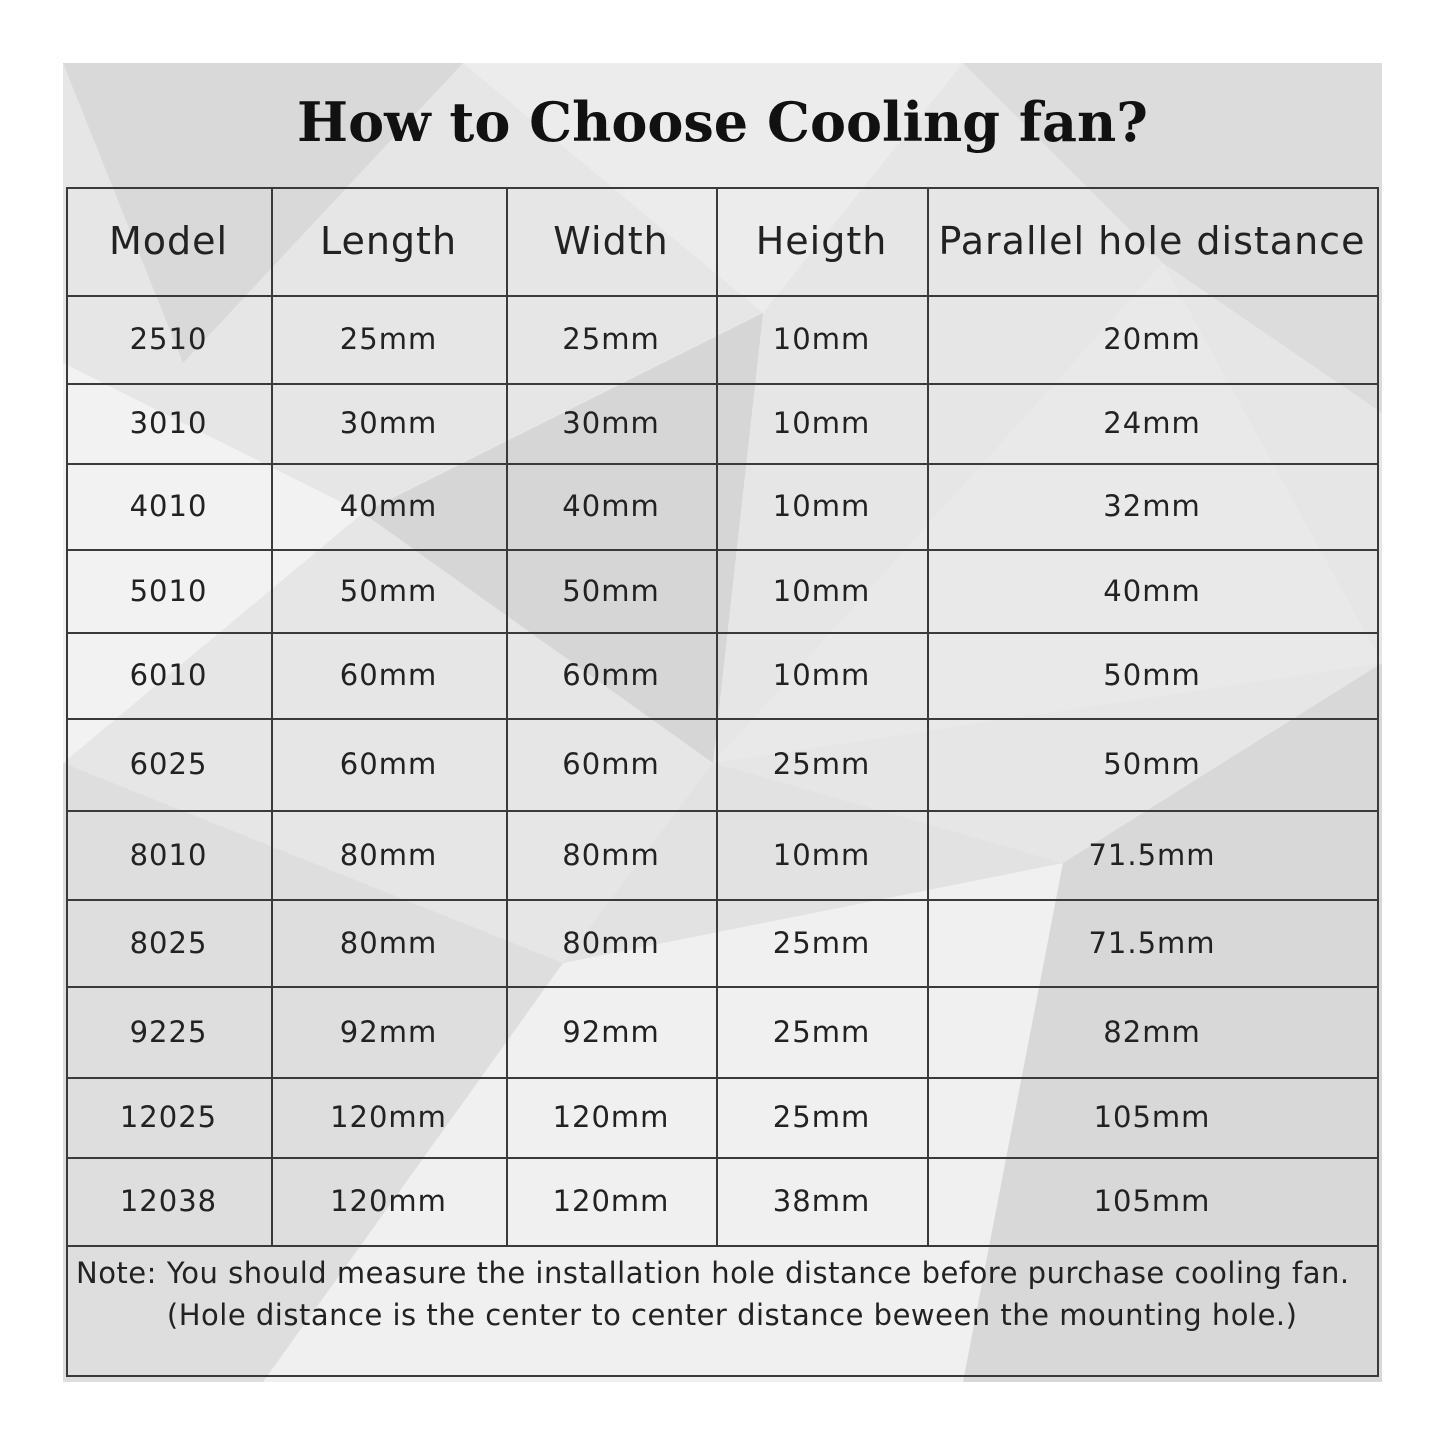  Describe the element at coordinates (821, 1201) in the screenshot. I see `table-cell: 38mm` at that location.